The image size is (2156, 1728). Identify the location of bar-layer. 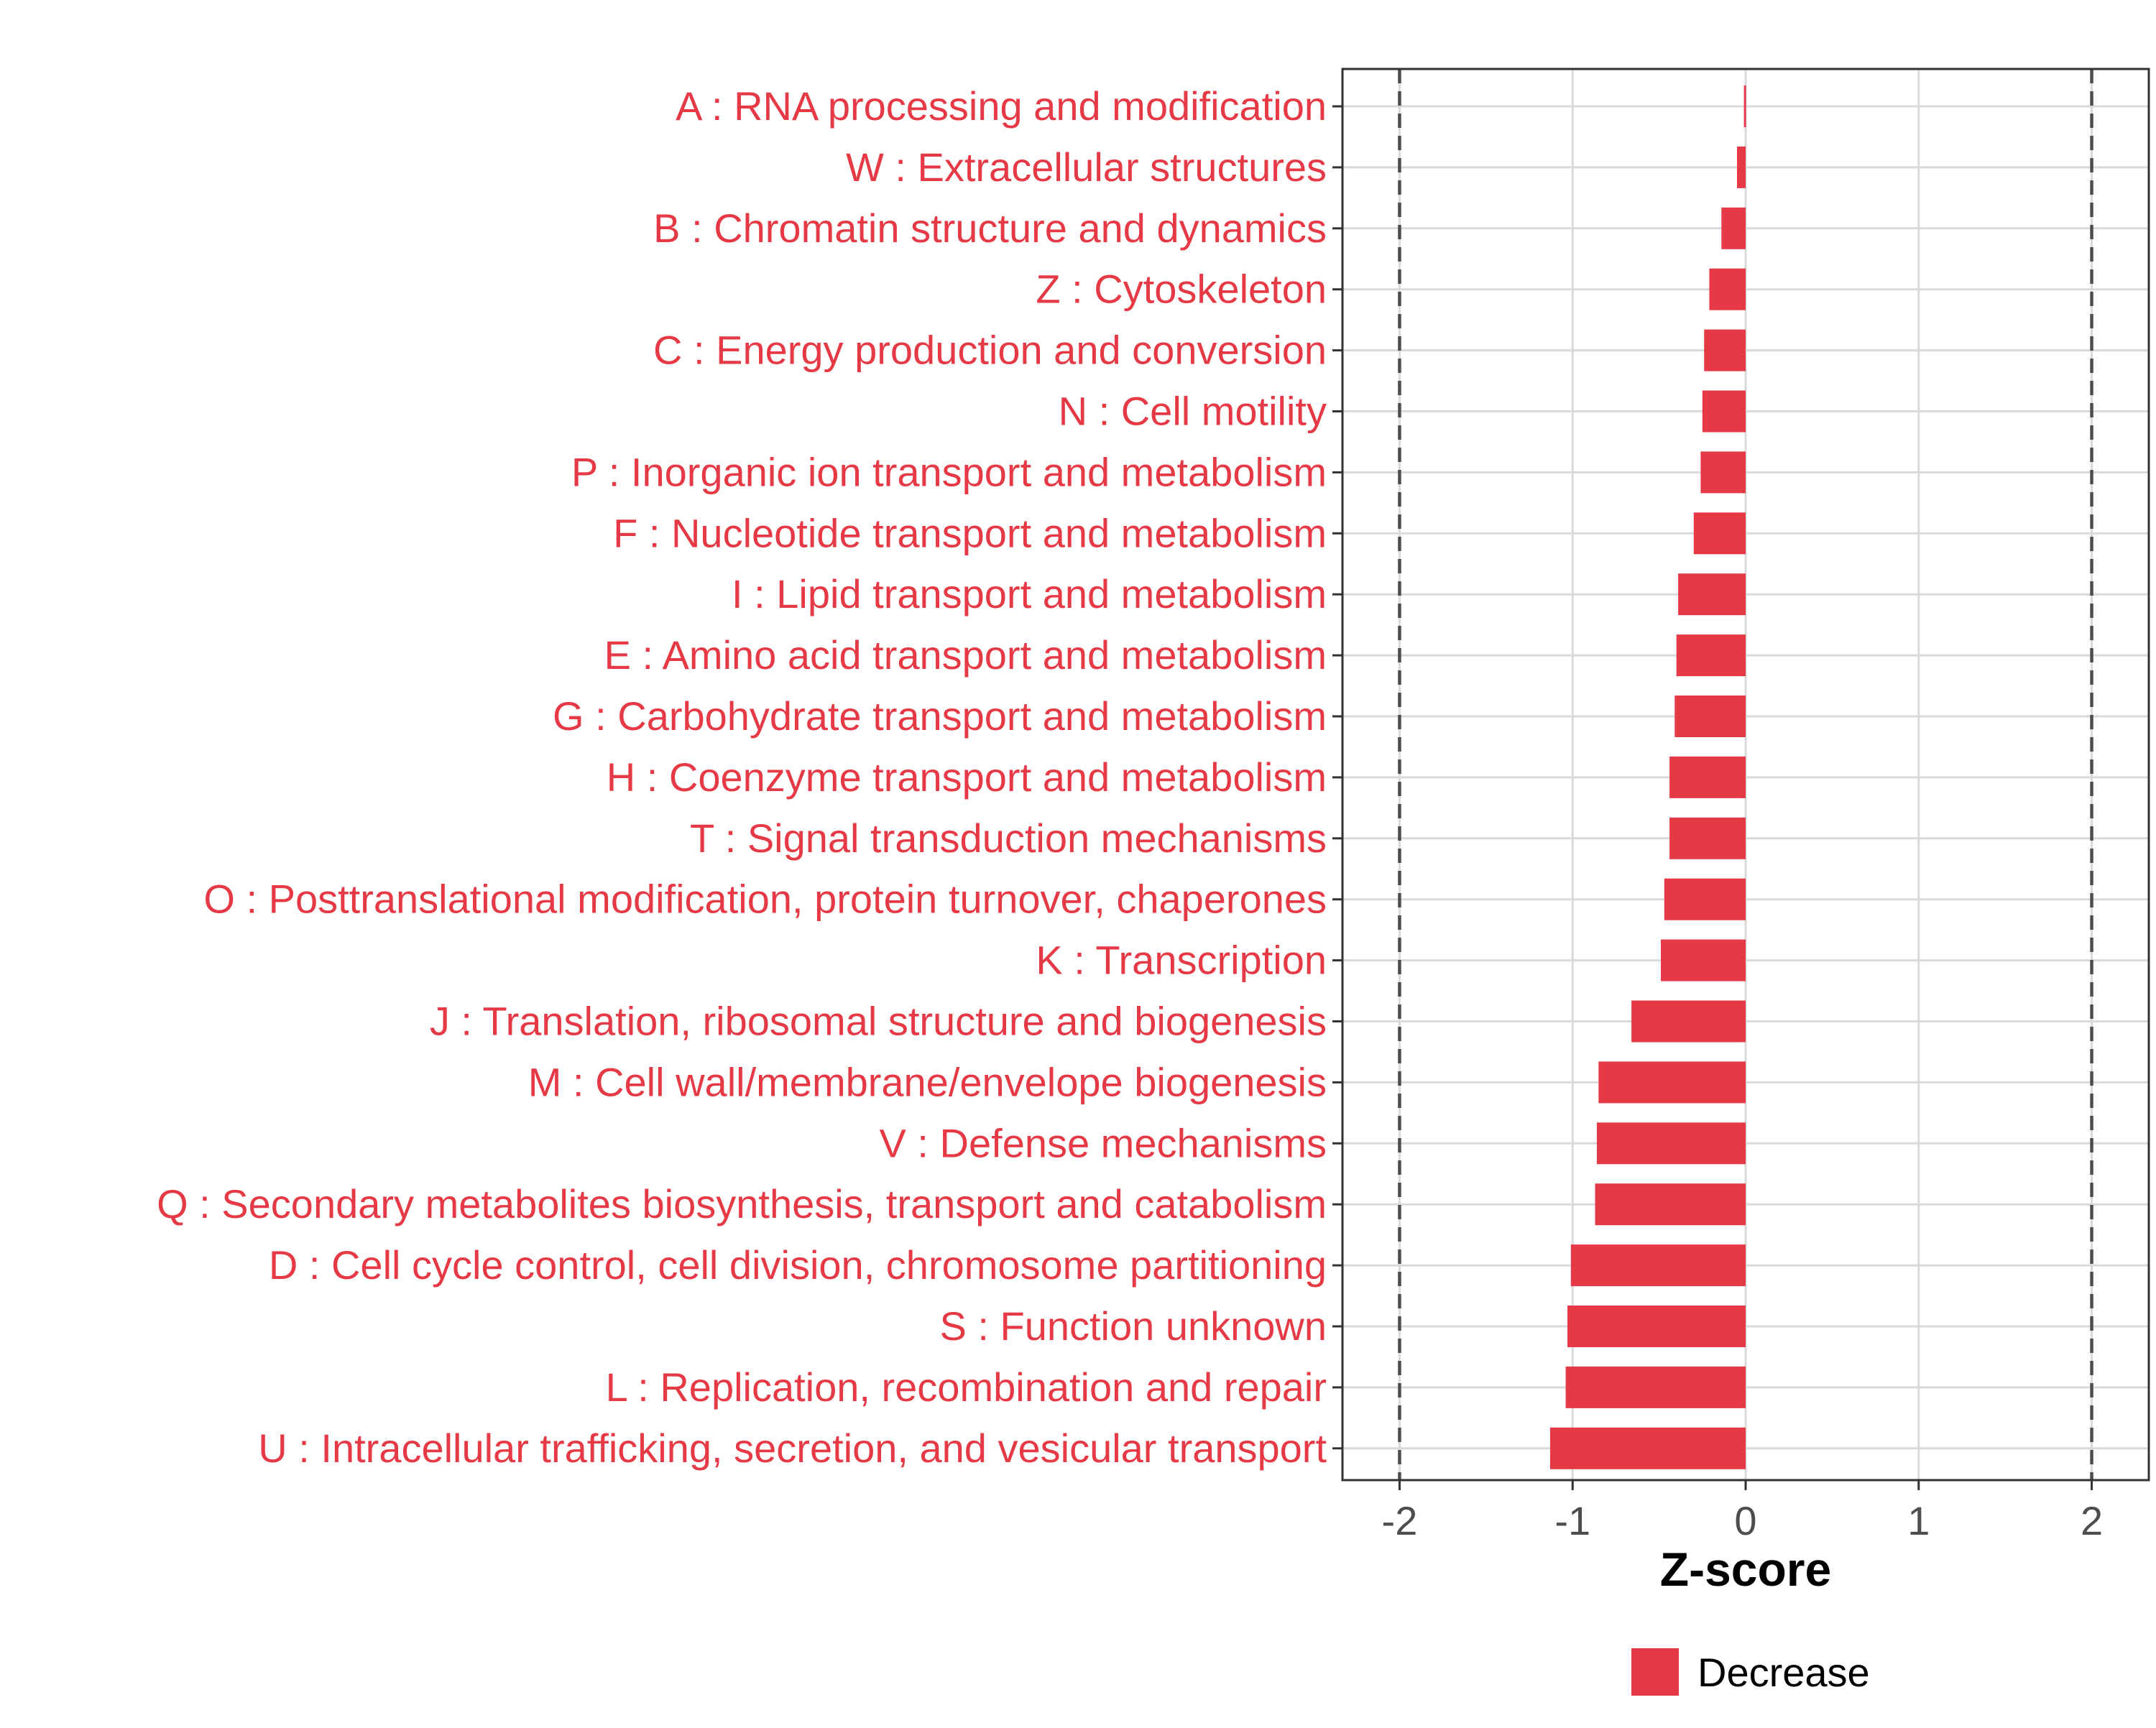
(1647, 778).